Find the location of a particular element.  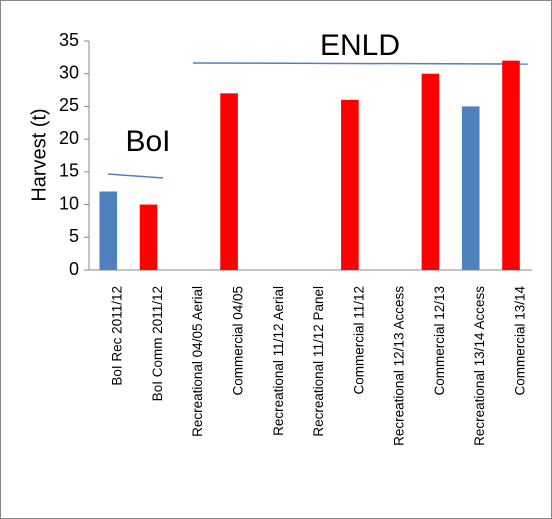

y-tick-label: 30 is located at coordinates (69, 72).